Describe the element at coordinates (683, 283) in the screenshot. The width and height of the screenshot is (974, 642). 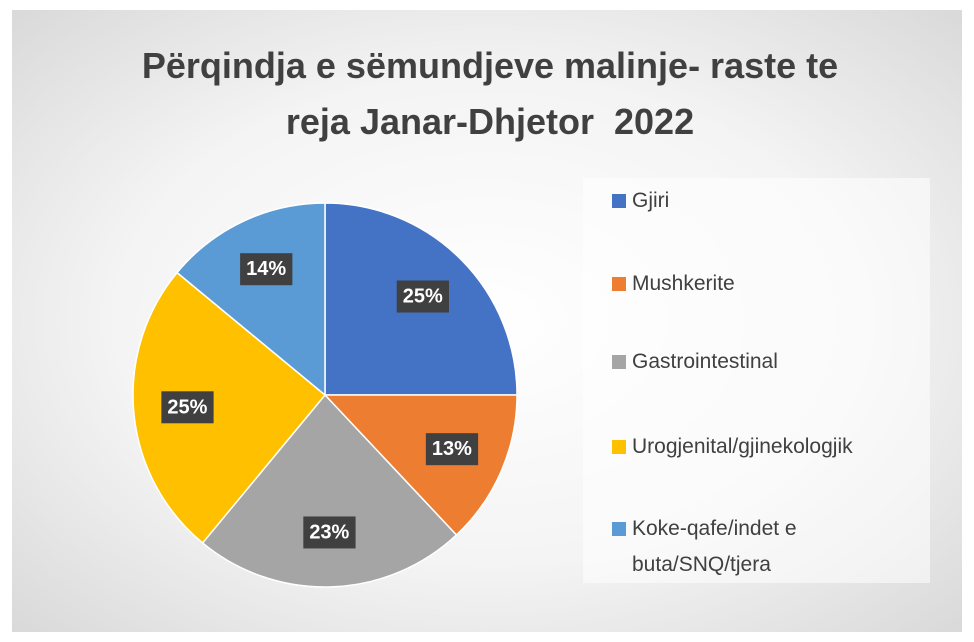
I see `legend-label: Mushkerite` at that location.